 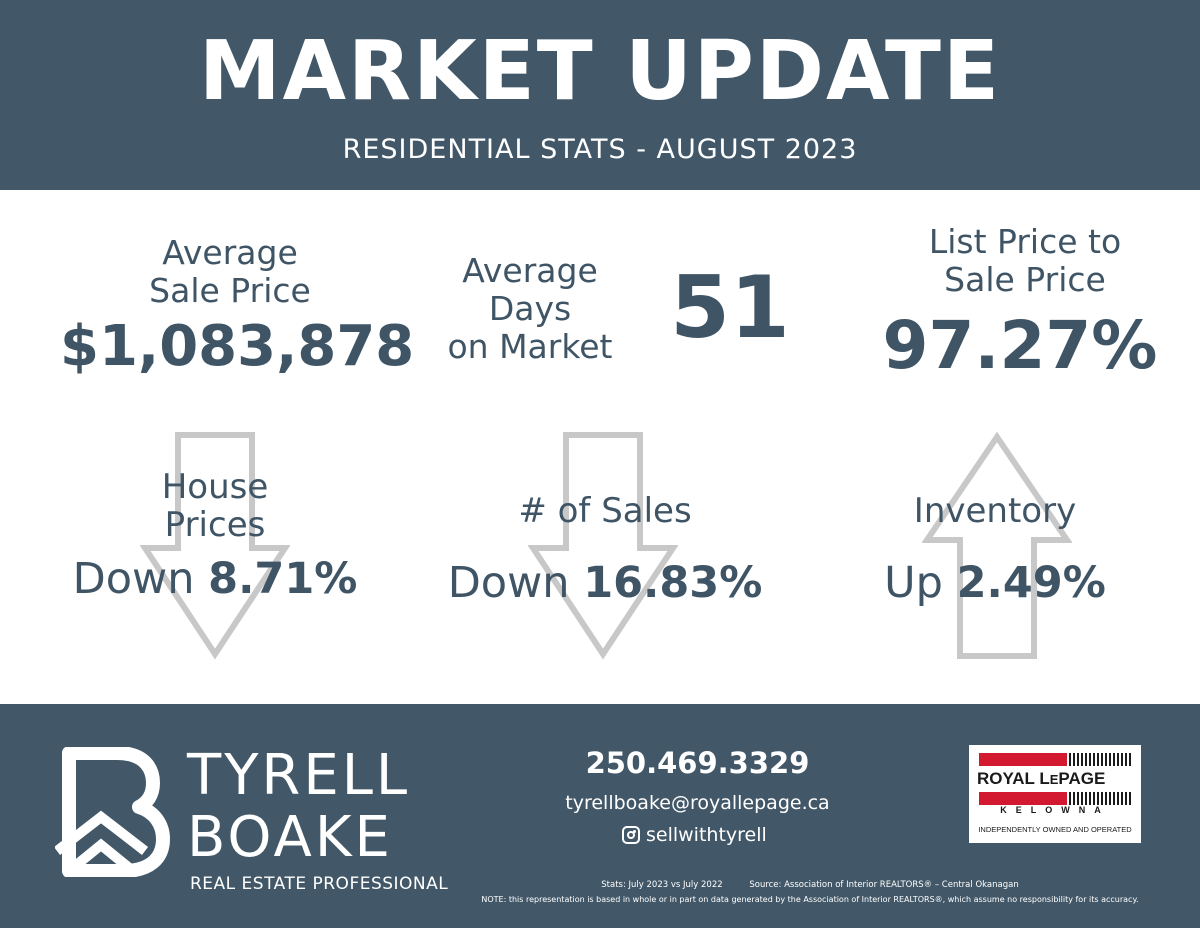 I want to click on avg-sale-price-label: Average Sale Price, so click(x=230, y=272).